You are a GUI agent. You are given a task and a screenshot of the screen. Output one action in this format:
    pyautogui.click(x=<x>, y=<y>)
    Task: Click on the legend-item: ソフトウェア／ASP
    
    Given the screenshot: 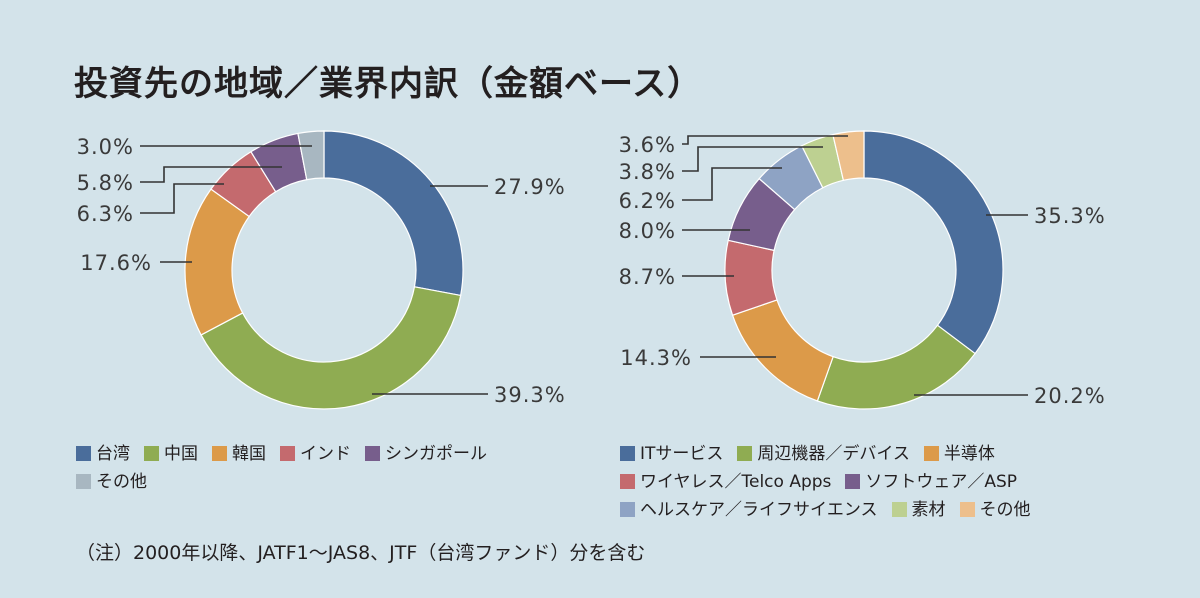 What is the action you would take?
    pyautogui.click(x=931, y=482)
    